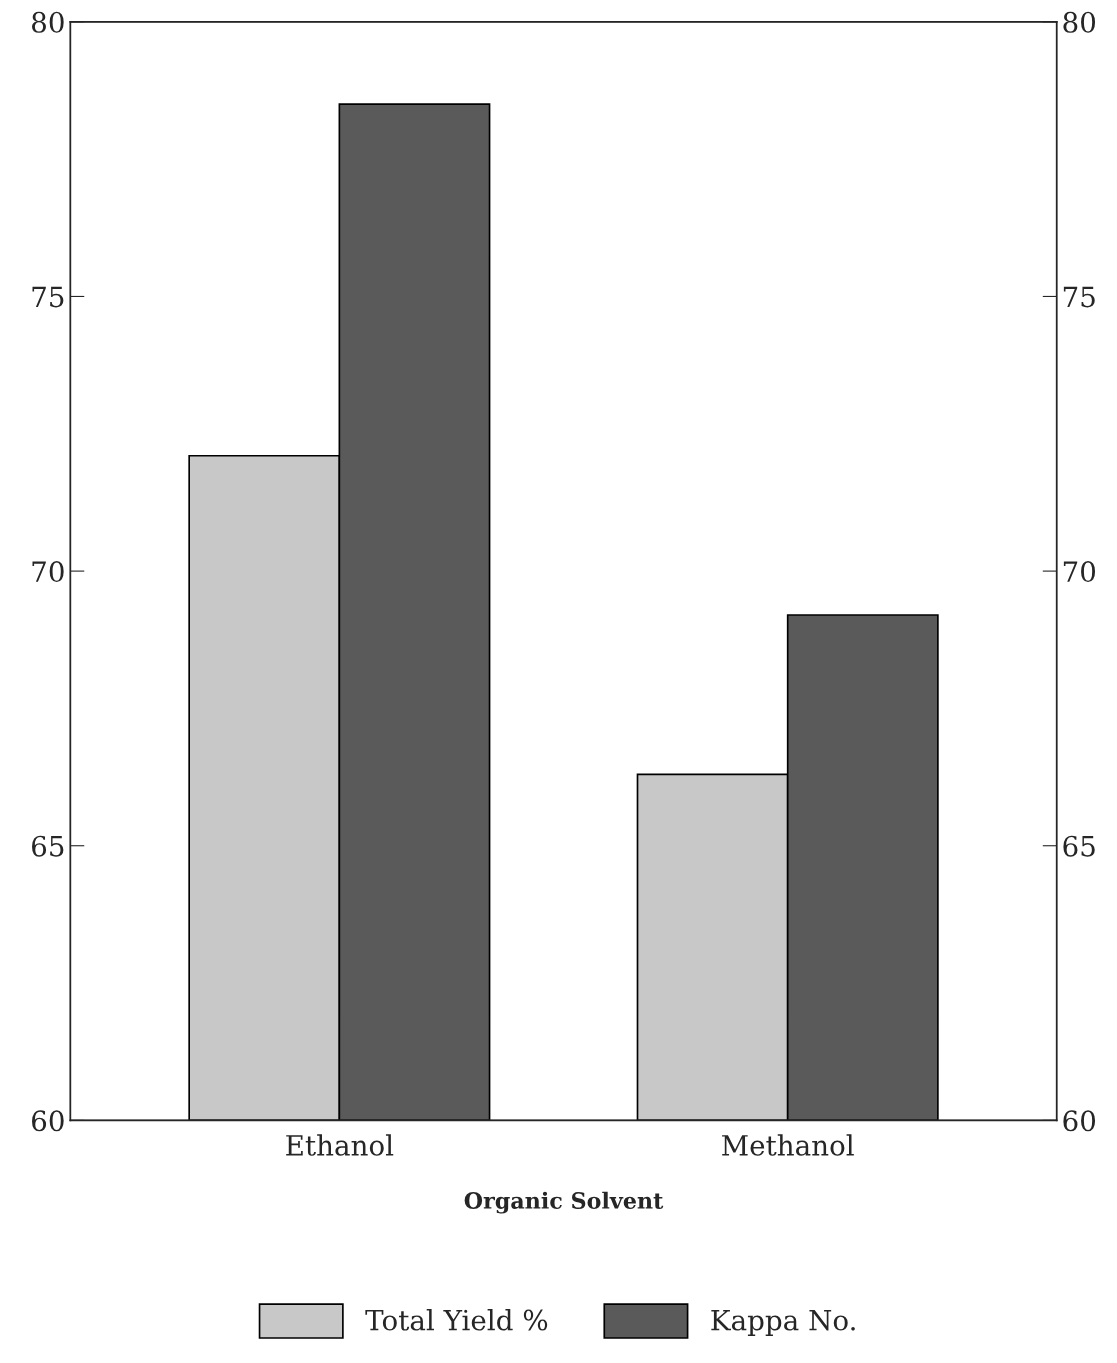 The height and width of the screenshot is (1363, 1117). Describe the element at coordinates (1079, 1121) in the screenshot. I see `y2-tick-label: 60` at that location.